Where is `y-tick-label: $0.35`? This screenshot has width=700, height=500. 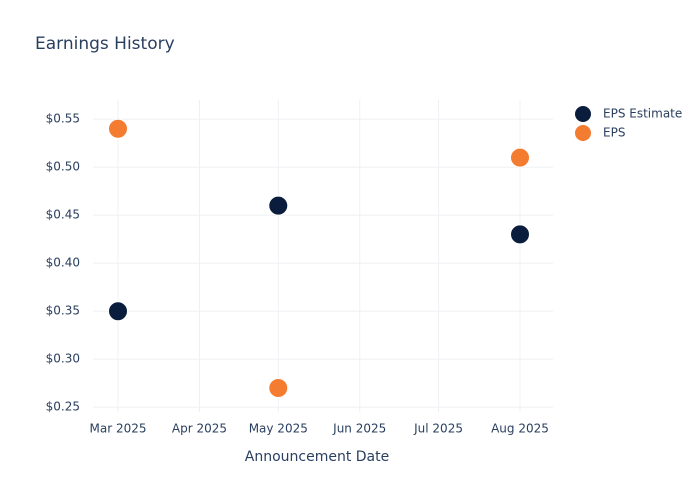 y-tick-label: $0.35 is located at coordinates (63, 311).